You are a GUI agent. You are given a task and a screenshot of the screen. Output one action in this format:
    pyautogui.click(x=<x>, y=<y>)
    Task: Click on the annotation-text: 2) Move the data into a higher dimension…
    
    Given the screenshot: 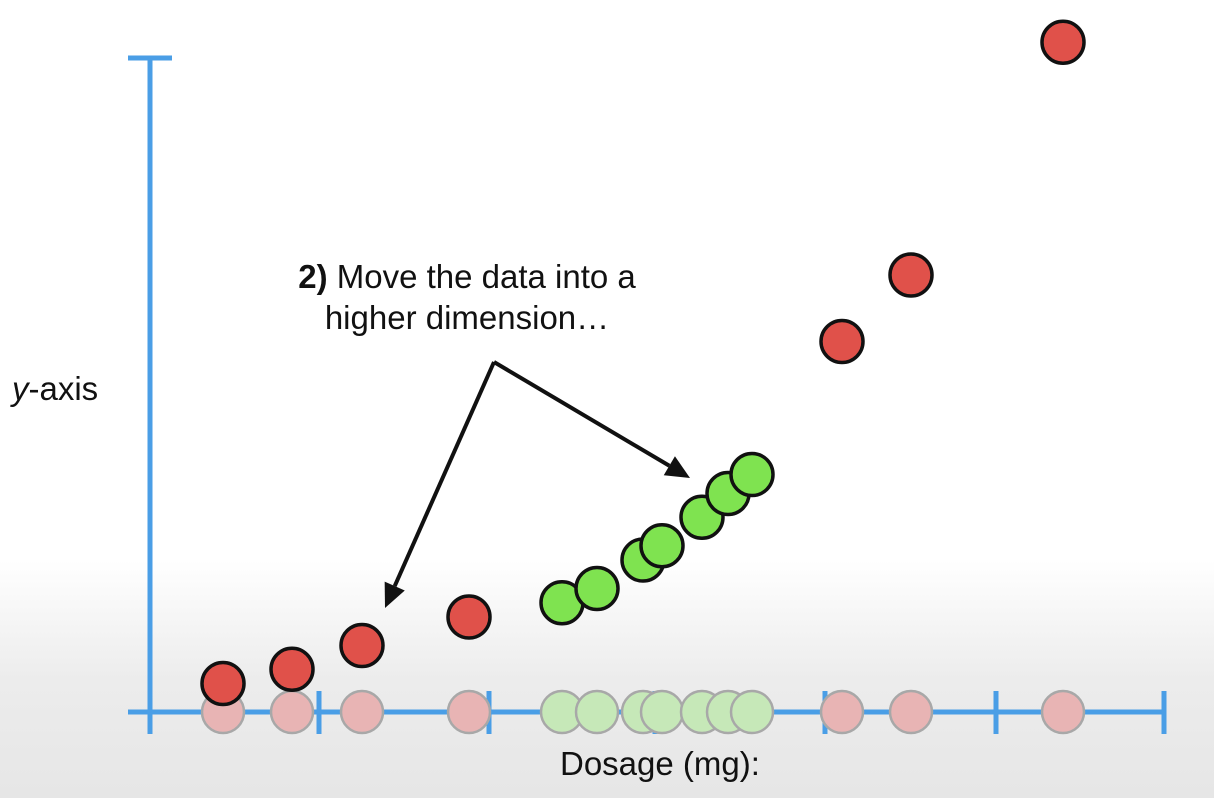 What is the action you would take?
    pyautogui.click(x=467, y=297)
    